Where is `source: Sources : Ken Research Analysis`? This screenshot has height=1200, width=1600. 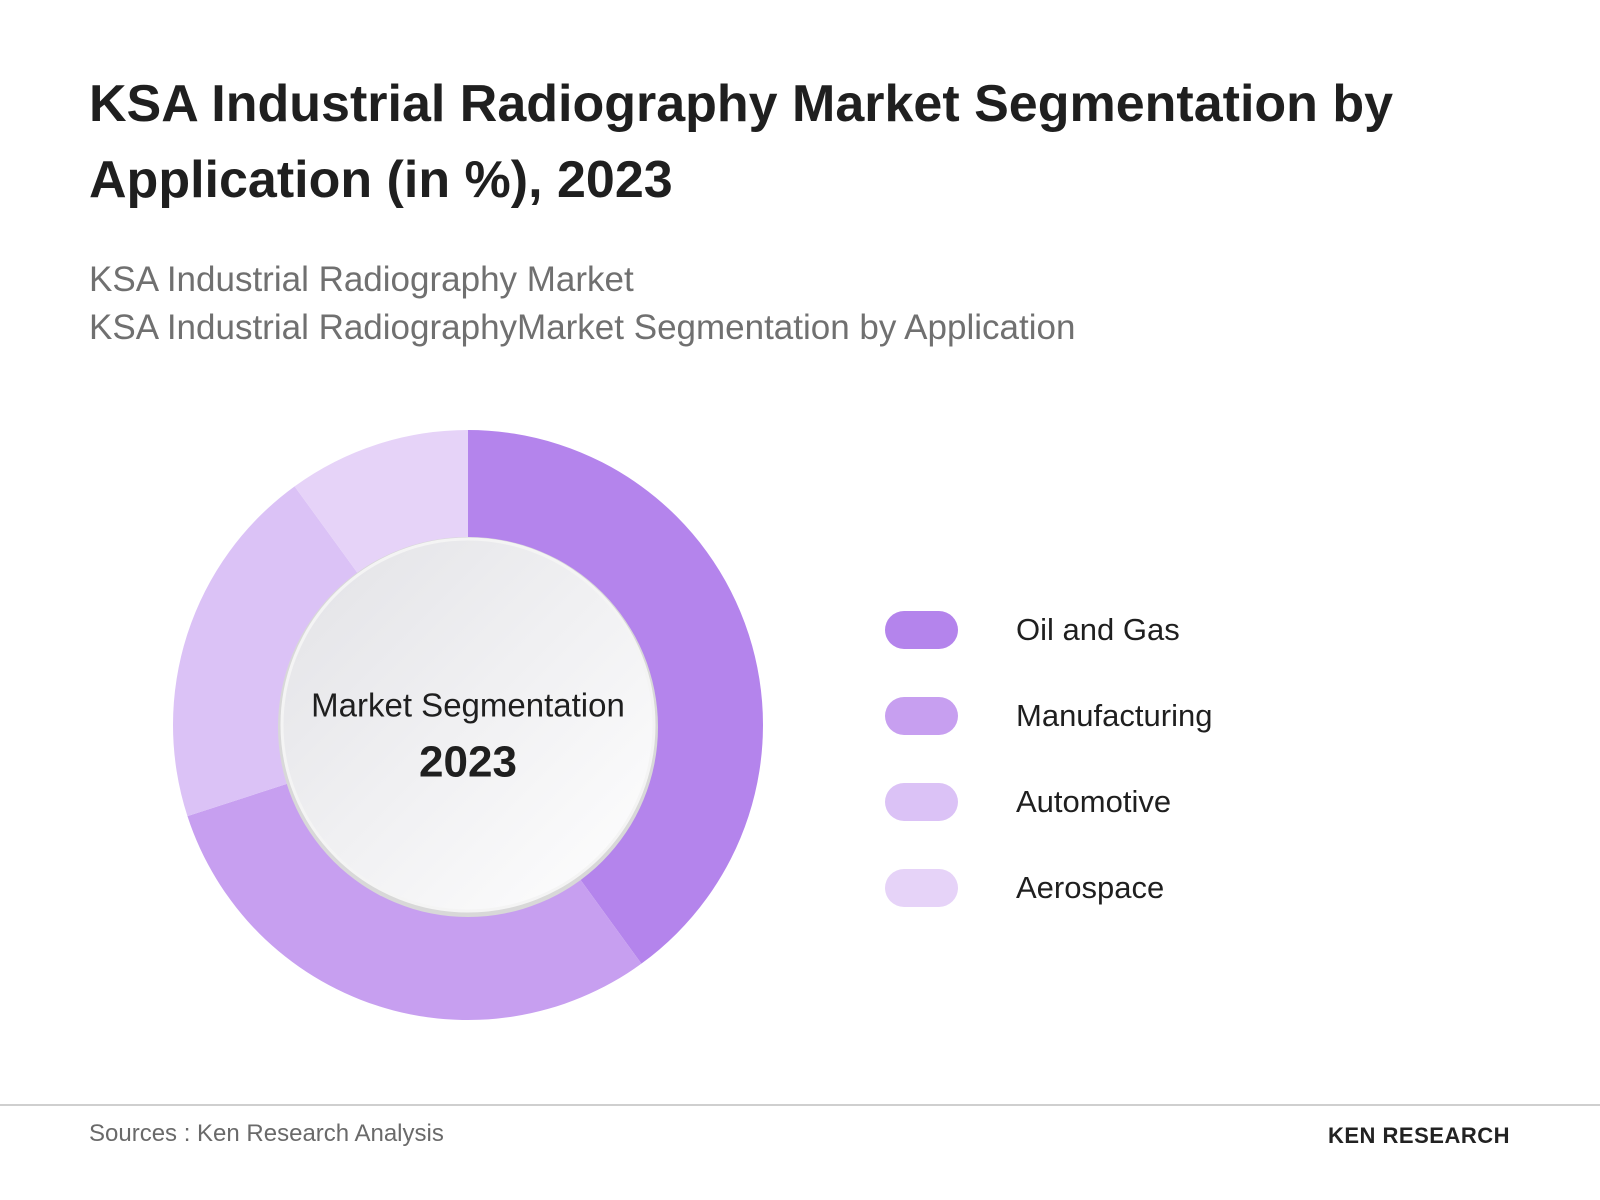 source: Sources : Ken Research Analysis is located at coordinates (266, 1133).